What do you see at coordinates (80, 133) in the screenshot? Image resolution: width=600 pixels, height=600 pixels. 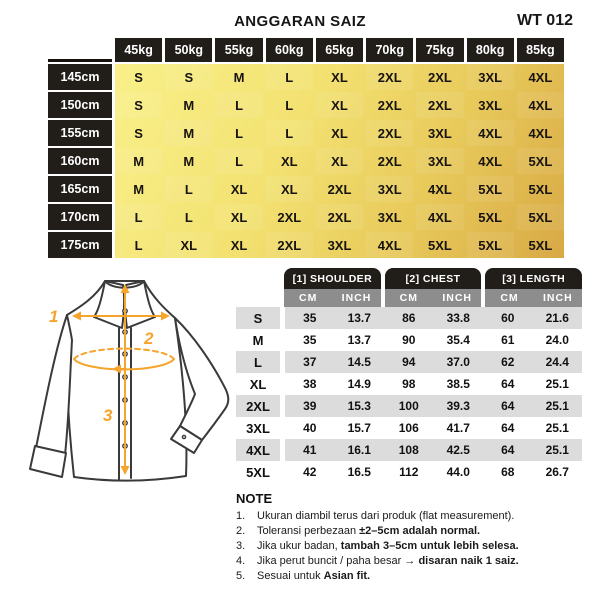 I see `height-header-cell: 155cm` at bounding box center [80, 133].